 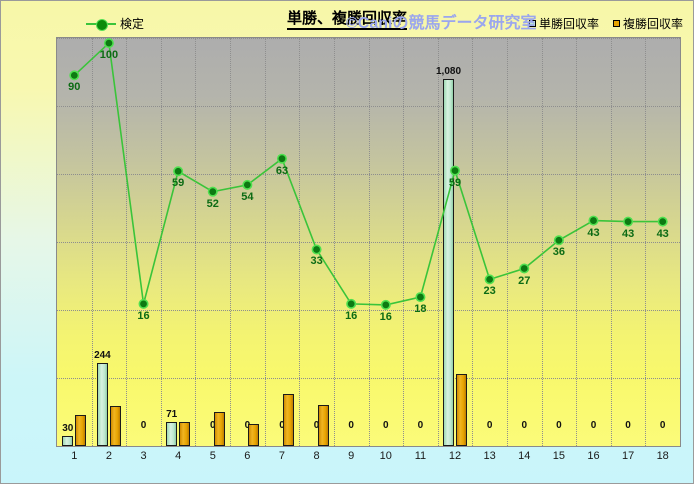 I want to click on bar-複勝回収率-6, so click(x=254, y=434).